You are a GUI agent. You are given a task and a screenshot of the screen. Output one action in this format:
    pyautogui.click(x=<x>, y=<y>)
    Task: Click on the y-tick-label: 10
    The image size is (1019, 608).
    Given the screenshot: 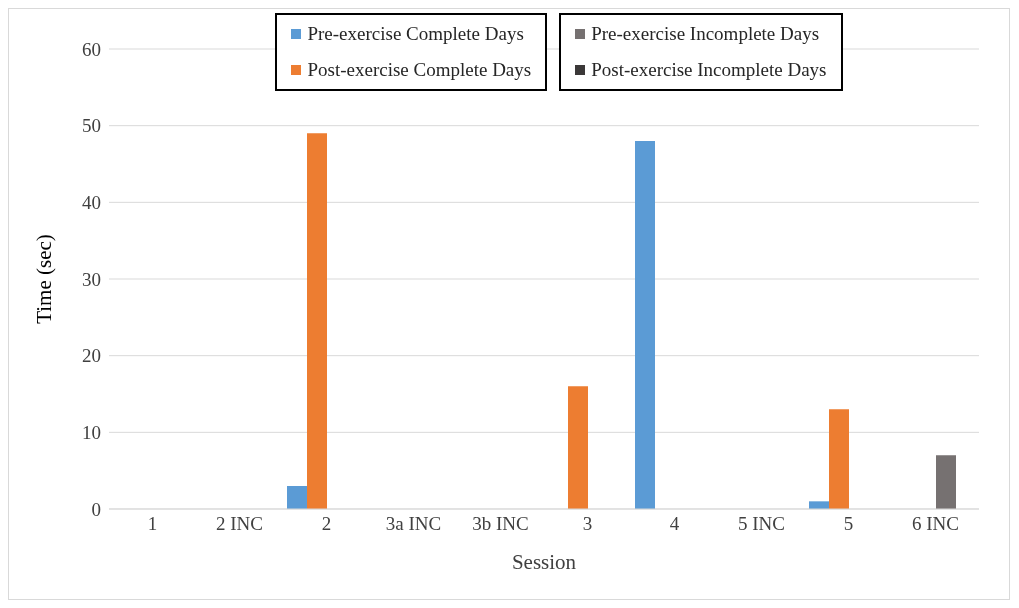 What is the action you would take?
    pyautogui.click(x=91, y=433)
    